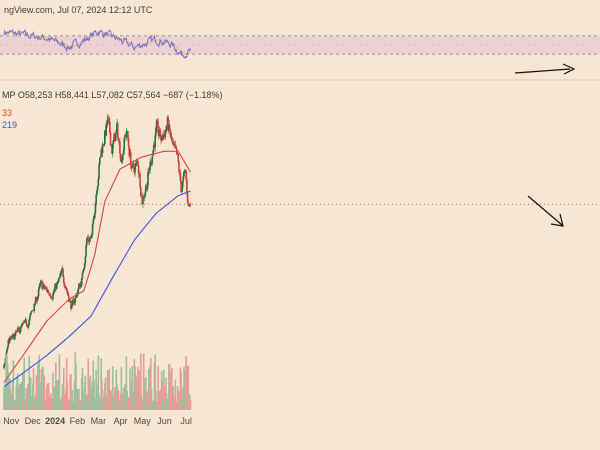  What do you see at coordinates (542, 71) in the screenshot?
I see `oscillator-divergence-arrow` at bounding box center [542, 71].